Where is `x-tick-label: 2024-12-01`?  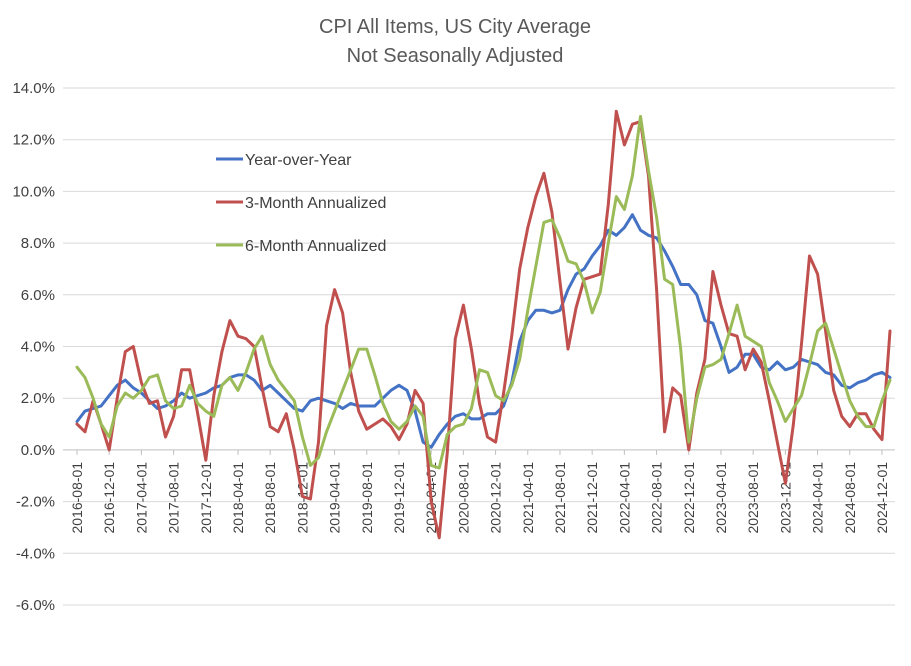
x-tick-label: 2024-12-01 is located at coordinates (882, 498).